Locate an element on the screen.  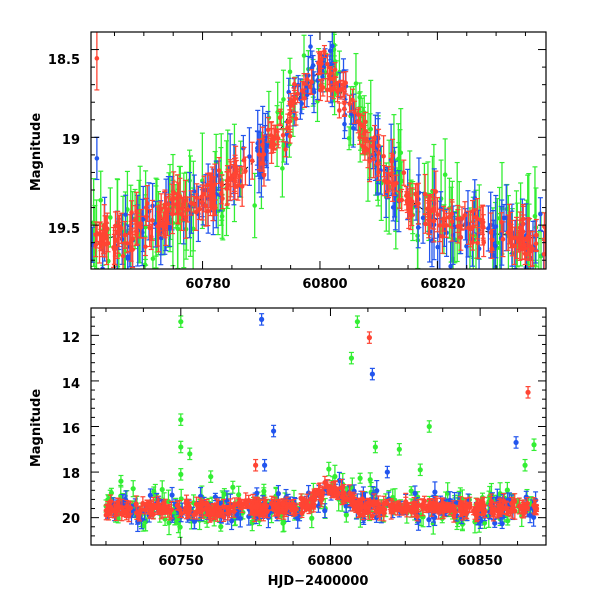
top-green-point is located at coordinates (101, 200).